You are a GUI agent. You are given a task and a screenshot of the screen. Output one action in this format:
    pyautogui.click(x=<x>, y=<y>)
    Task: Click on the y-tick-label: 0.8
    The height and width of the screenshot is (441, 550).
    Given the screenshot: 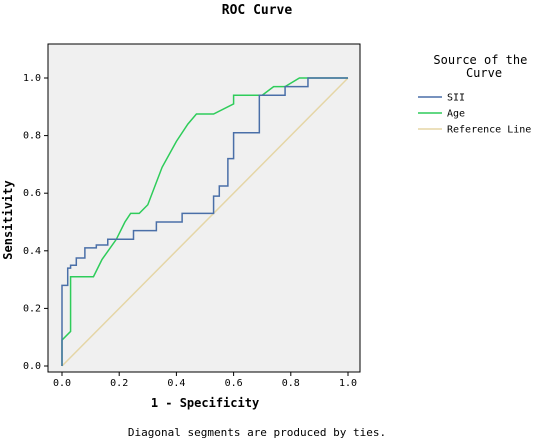 What is the action you would take?
    pyautogui.click(x=32, y=136)
    